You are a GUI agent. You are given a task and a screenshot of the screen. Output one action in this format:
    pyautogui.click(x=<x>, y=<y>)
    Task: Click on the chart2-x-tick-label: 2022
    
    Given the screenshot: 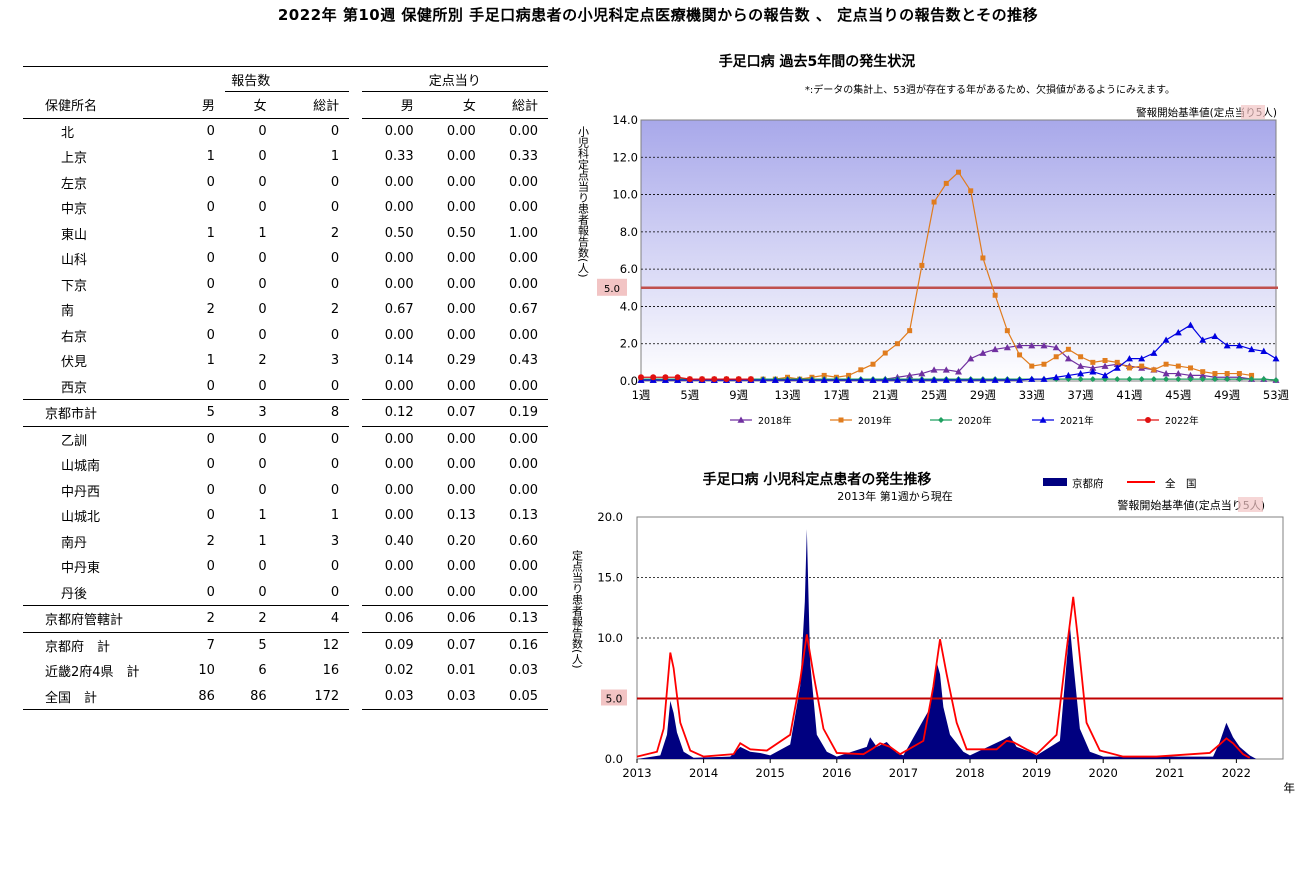 What is the action you would take?
    pyautogui.click(x=1236, y=773)
    